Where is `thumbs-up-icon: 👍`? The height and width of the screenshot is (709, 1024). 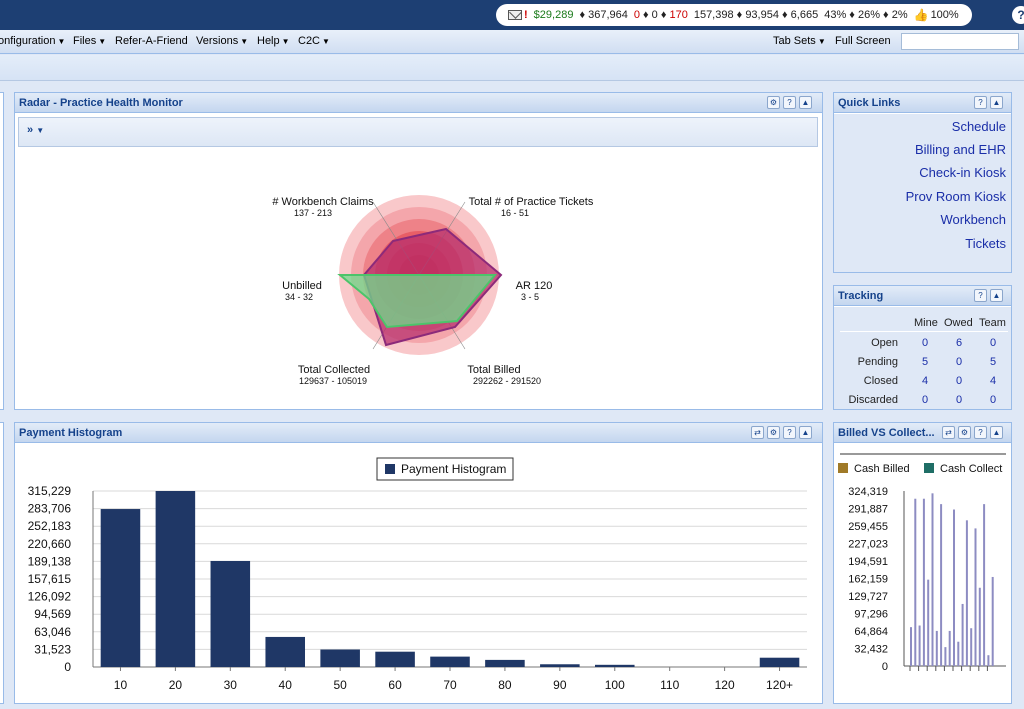 thumbs-up-icon: 👍 is located at coordinates (921, 15).